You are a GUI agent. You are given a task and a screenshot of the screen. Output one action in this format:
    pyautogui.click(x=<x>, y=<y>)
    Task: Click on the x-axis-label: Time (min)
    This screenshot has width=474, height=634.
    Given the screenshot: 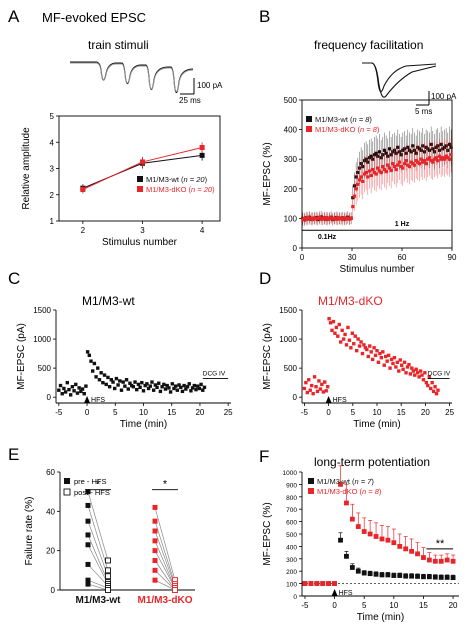 What is the action you would take?
    pyautogui.click(x=380, y=617)
    